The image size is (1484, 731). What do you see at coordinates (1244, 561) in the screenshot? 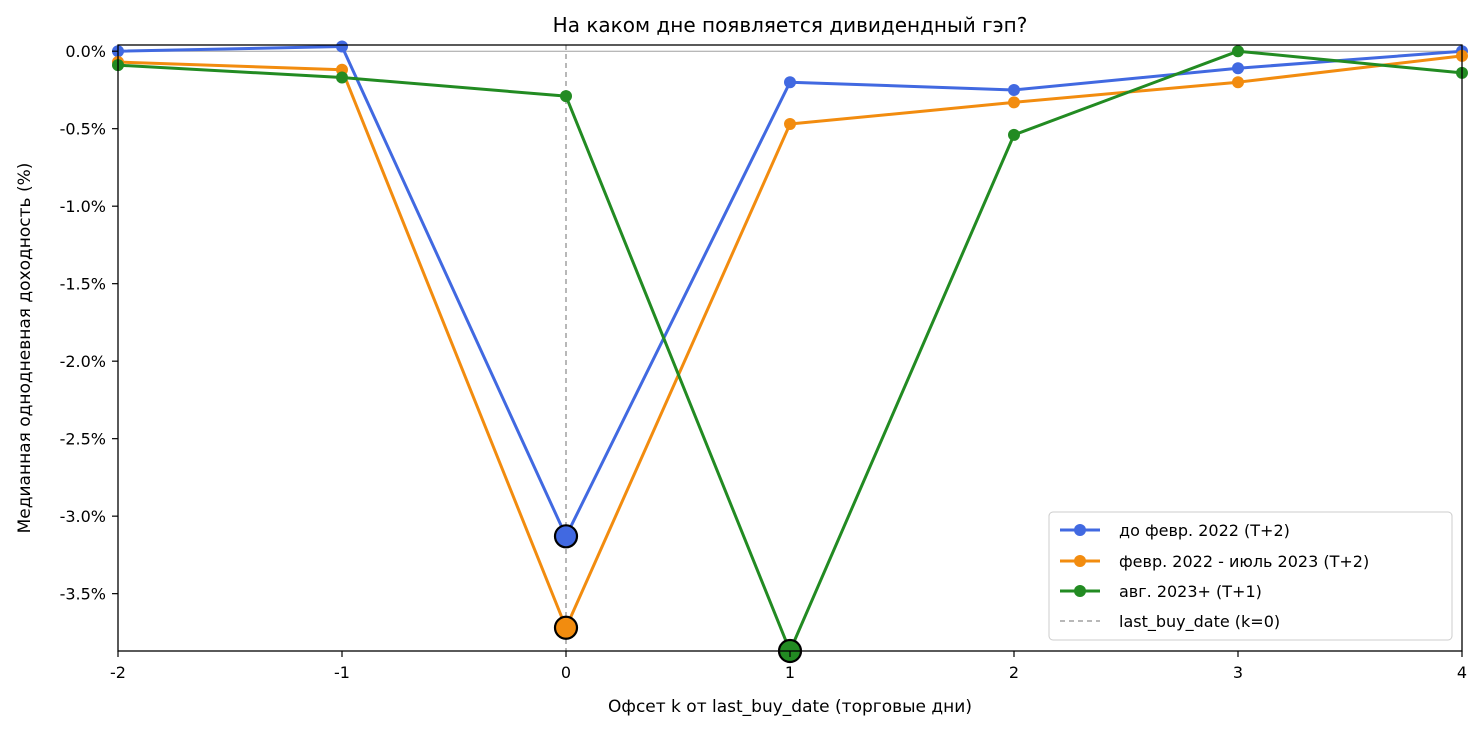
I see `legend-label-1: февр. 2022 - июль 2023 (T+2)` at bounding box center [1244, 561].